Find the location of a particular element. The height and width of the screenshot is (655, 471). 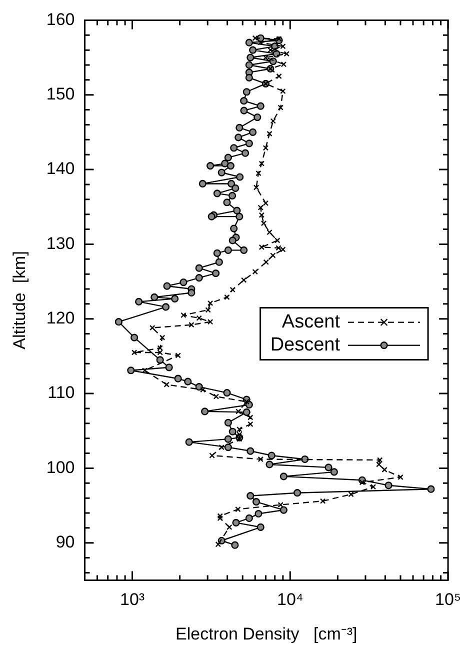

y-tick-label: 140 is located at coordinates (60, 168).